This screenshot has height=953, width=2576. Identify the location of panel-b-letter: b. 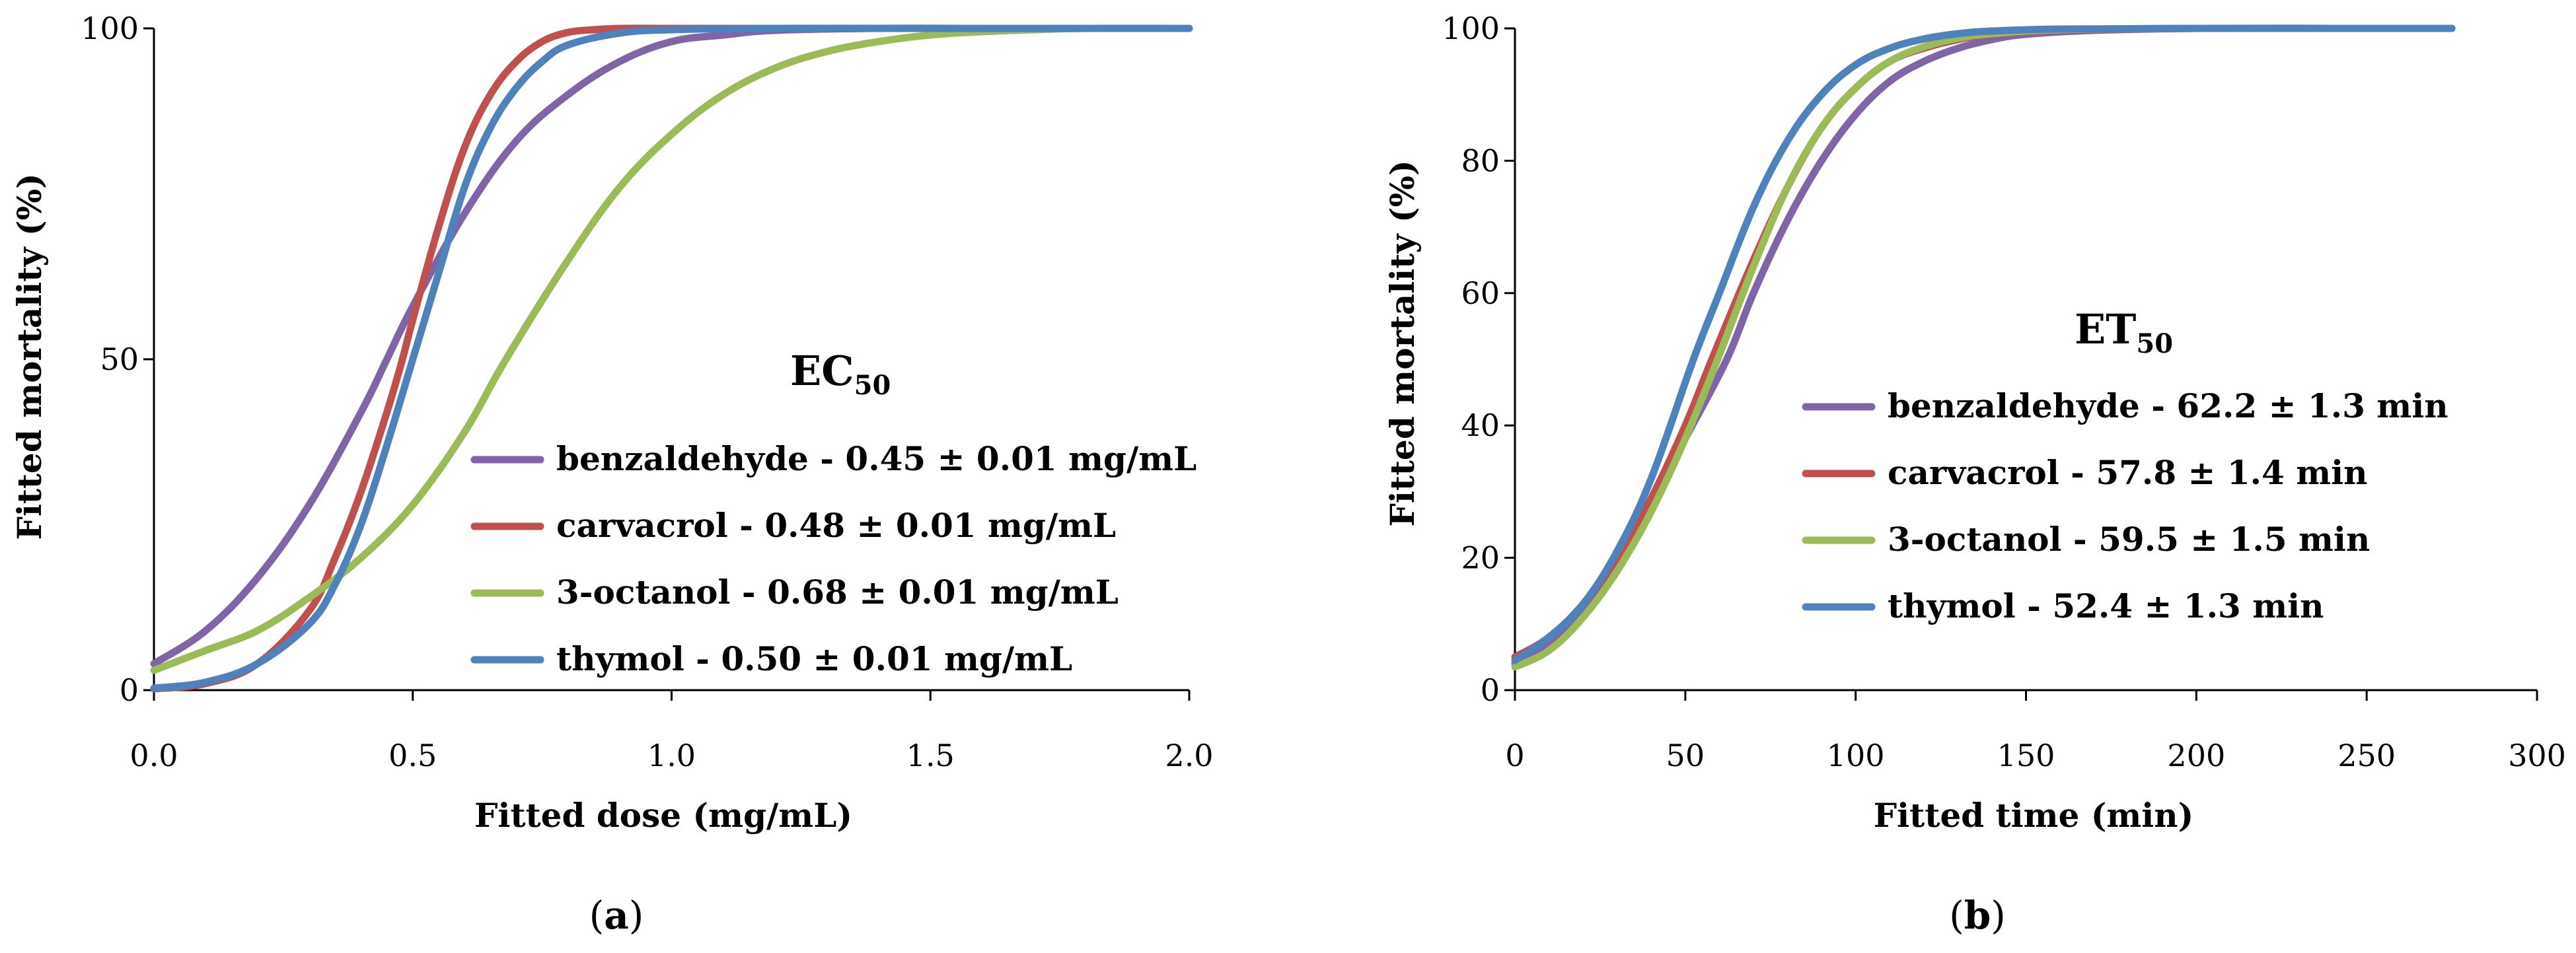
(1977, 915).